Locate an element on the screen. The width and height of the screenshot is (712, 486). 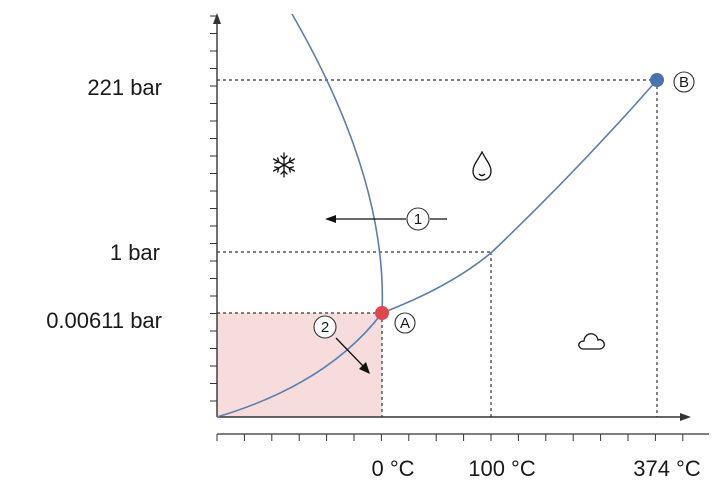
critical-point-marker is located at coordinates (657, 80).